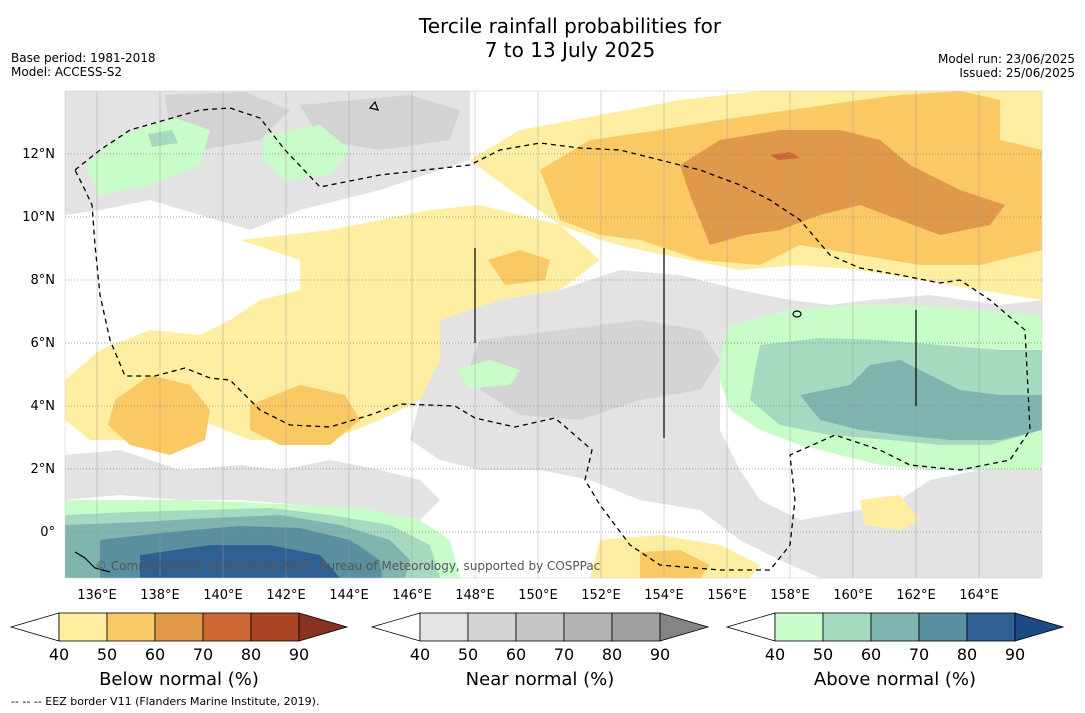 The image size is (1085, 713). I want to click on below-normal-region-sw-orange, so click(159, 415).